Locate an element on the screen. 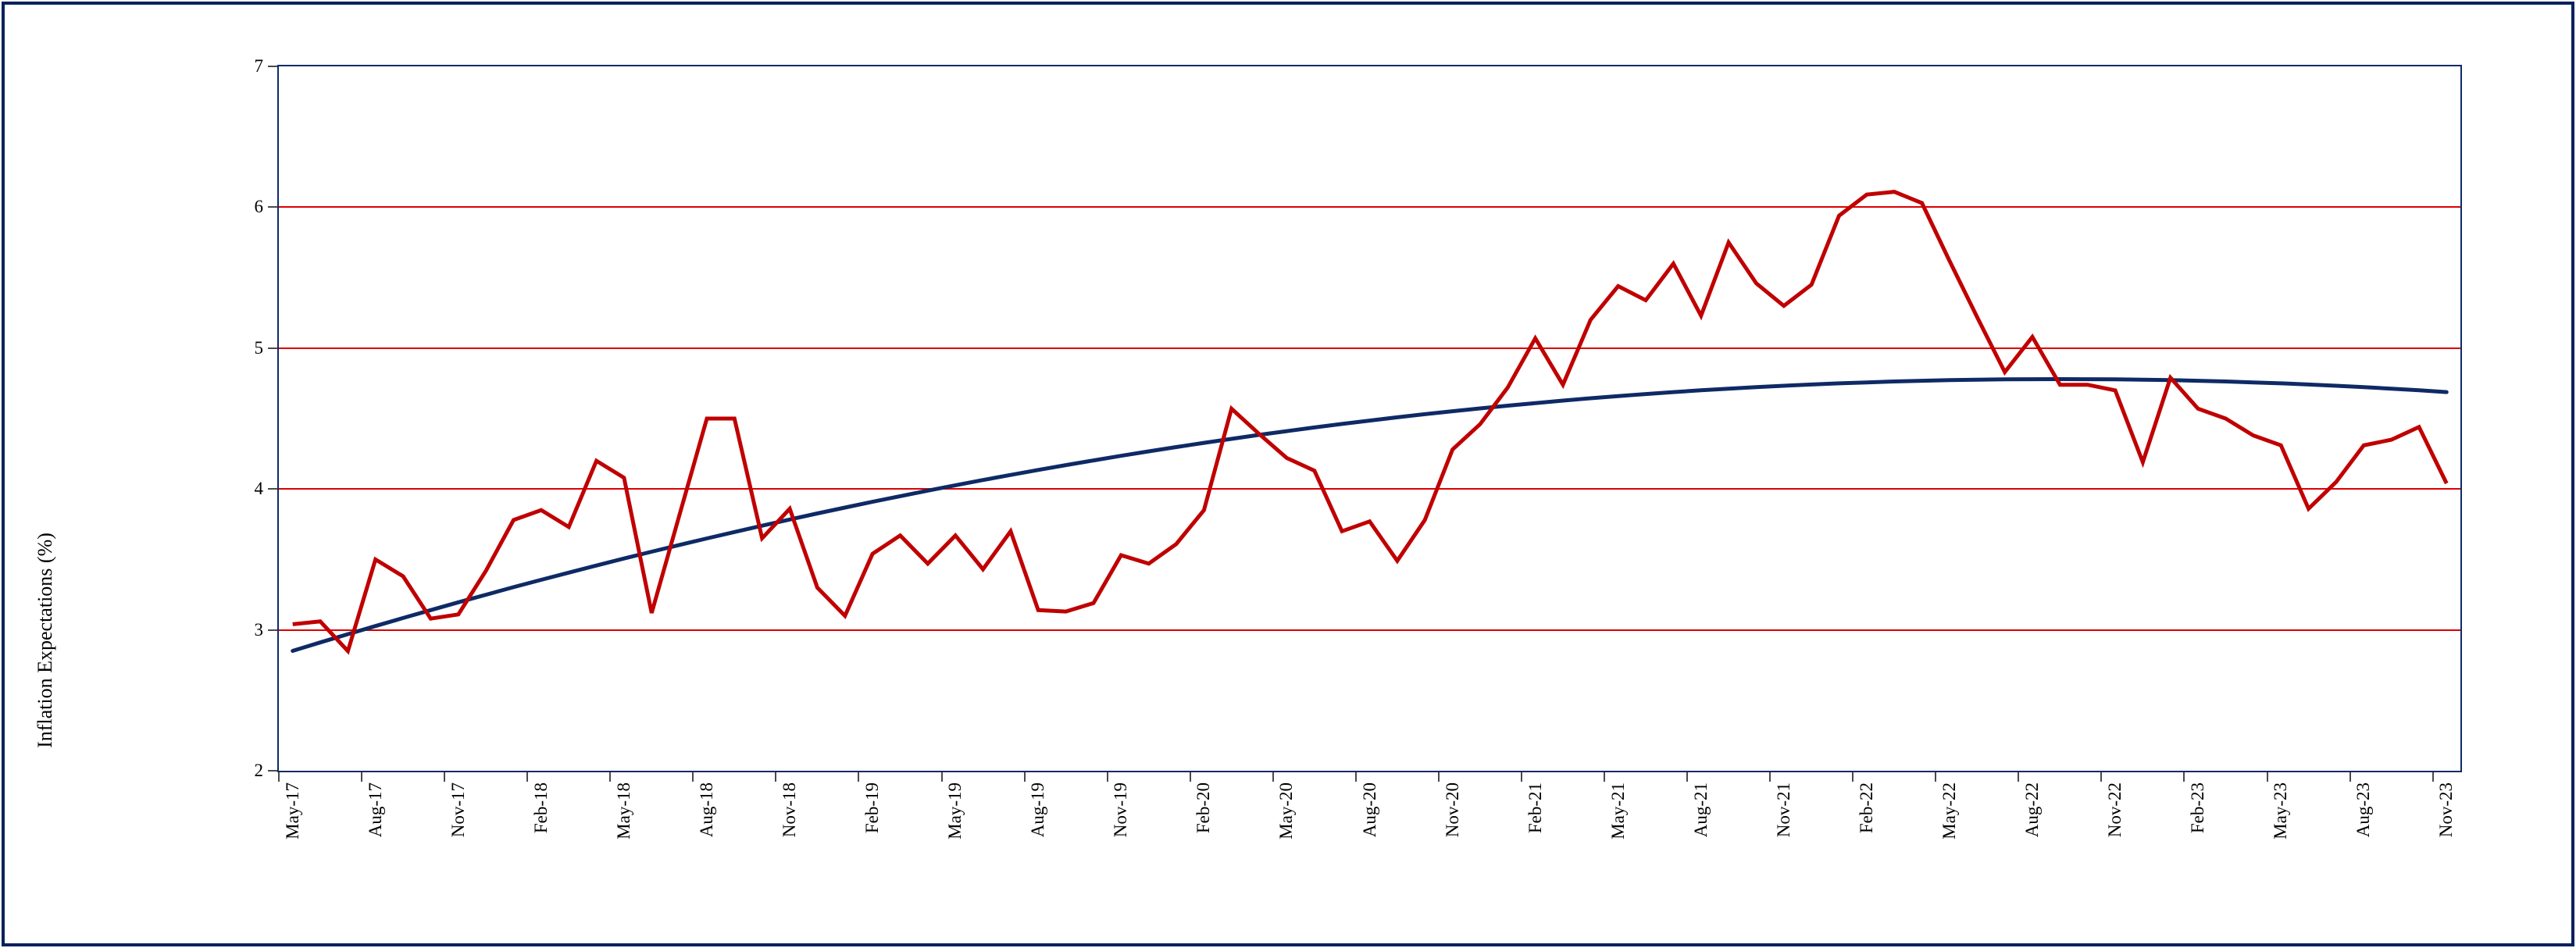 Image resolution: width=2576 pixels, height=948 pixels. x-tick-label: Aug-22 is located at coordinates (2032, 810).